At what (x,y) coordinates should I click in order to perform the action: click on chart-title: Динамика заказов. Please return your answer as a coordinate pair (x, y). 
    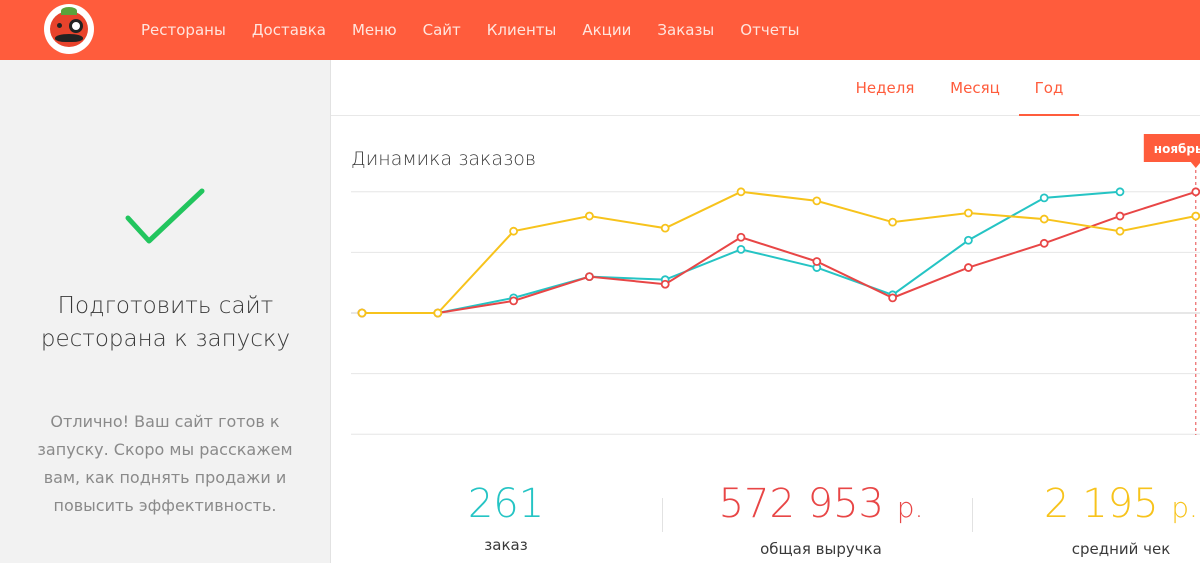
    Looking at the image, I should click on (444, 159).